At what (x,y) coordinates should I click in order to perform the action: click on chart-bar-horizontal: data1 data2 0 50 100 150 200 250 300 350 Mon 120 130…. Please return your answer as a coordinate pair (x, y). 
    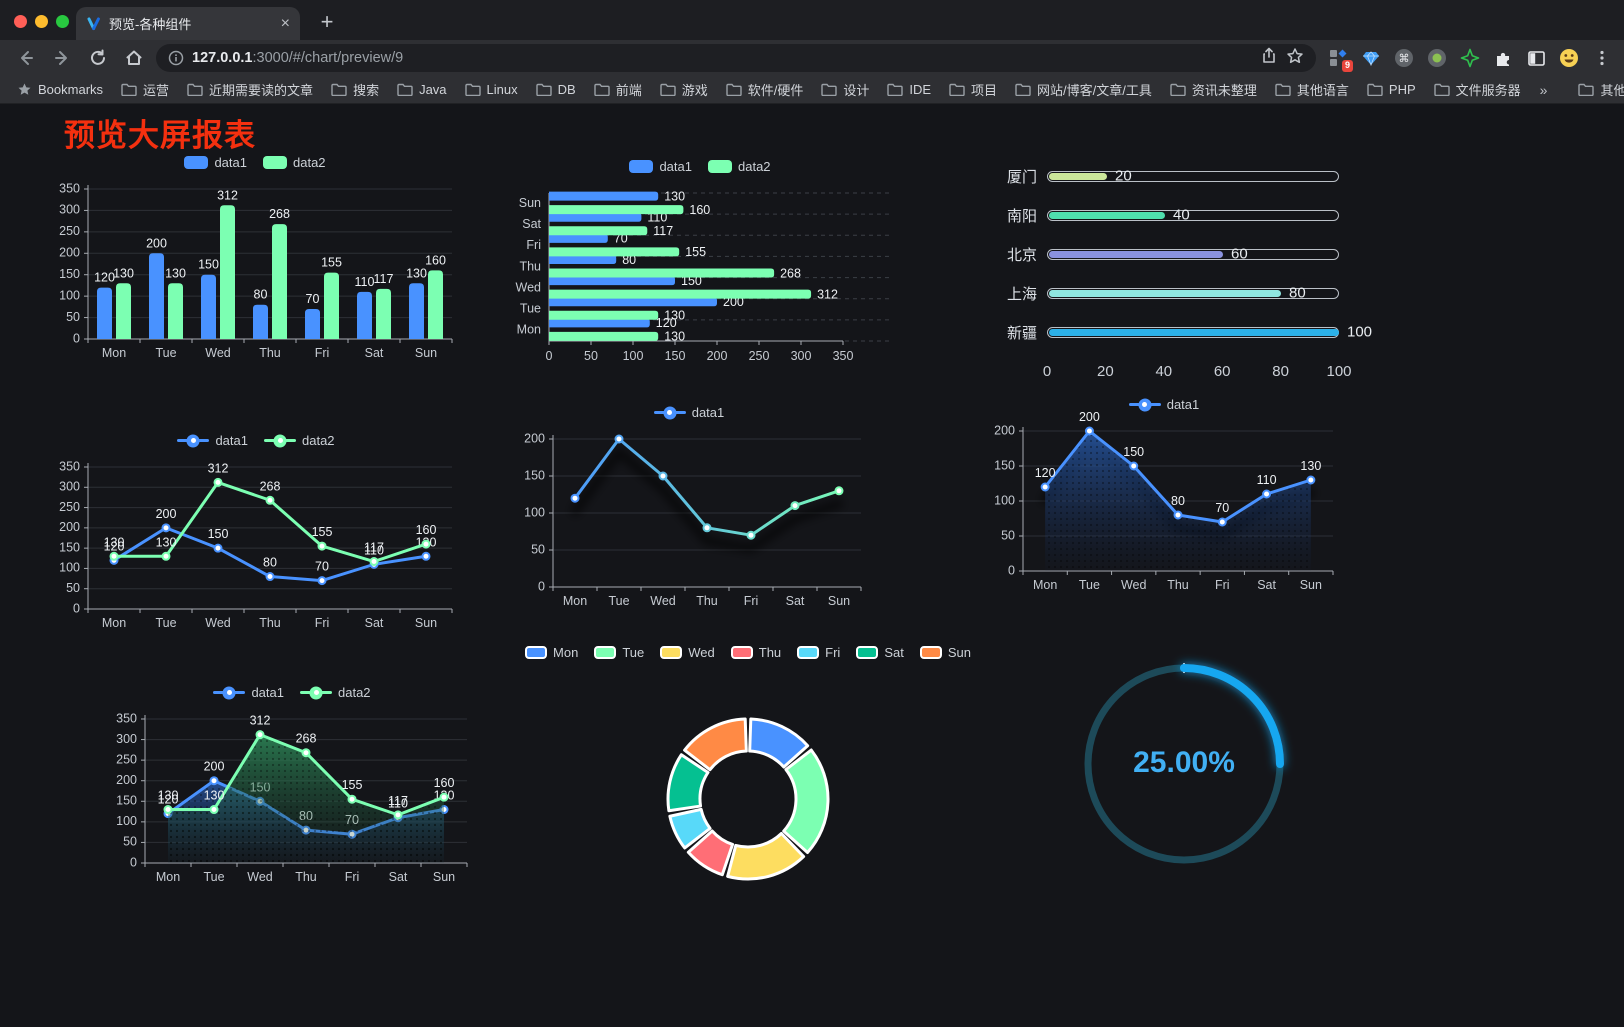
    Looking at the image, I should click on (700, 262).